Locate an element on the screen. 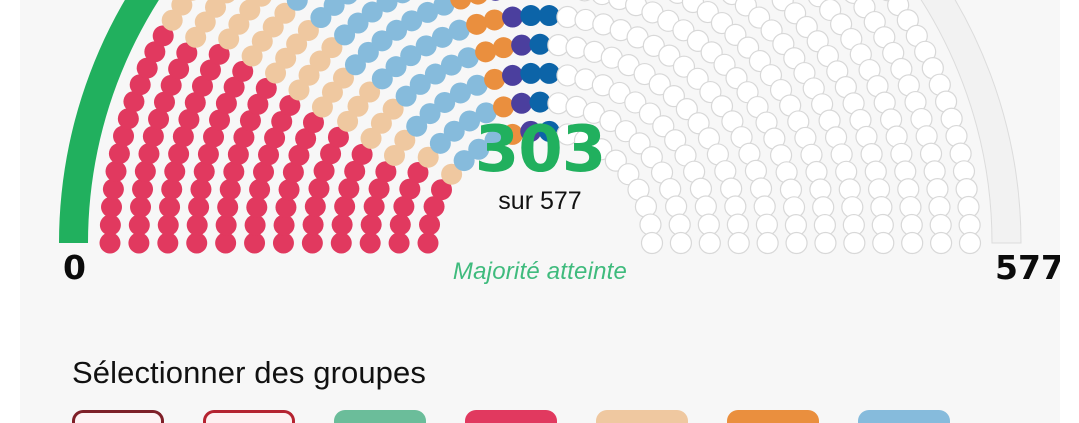  scale-max-label: 577 is located at coordinates (1027, 267).